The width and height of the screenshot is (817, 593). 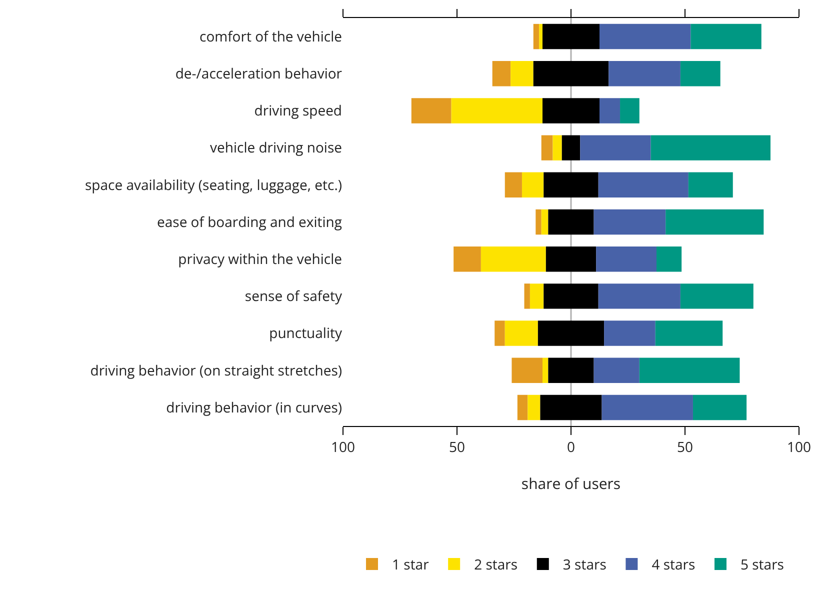 What do you see at coordinates (571, 484) in the screenshot?
I see `x-axis-title: share of users` at bounding box center [571, 484].